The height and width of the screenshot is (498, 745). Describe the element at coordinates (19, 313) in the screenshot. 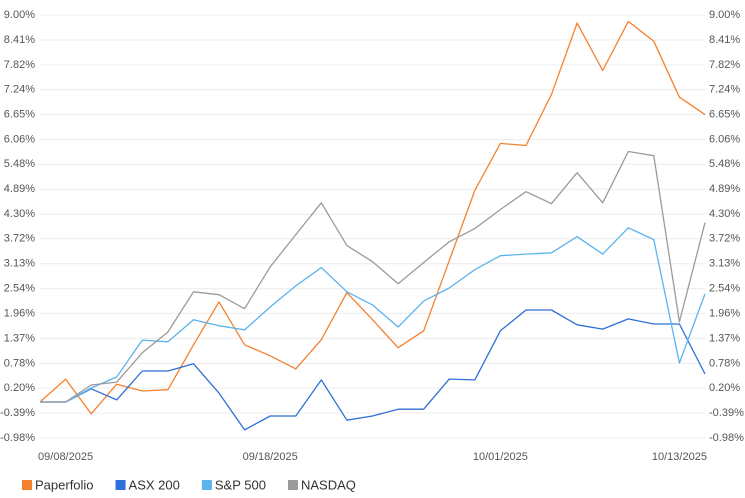

I see `y-tick-label: 1.96%` at that location.